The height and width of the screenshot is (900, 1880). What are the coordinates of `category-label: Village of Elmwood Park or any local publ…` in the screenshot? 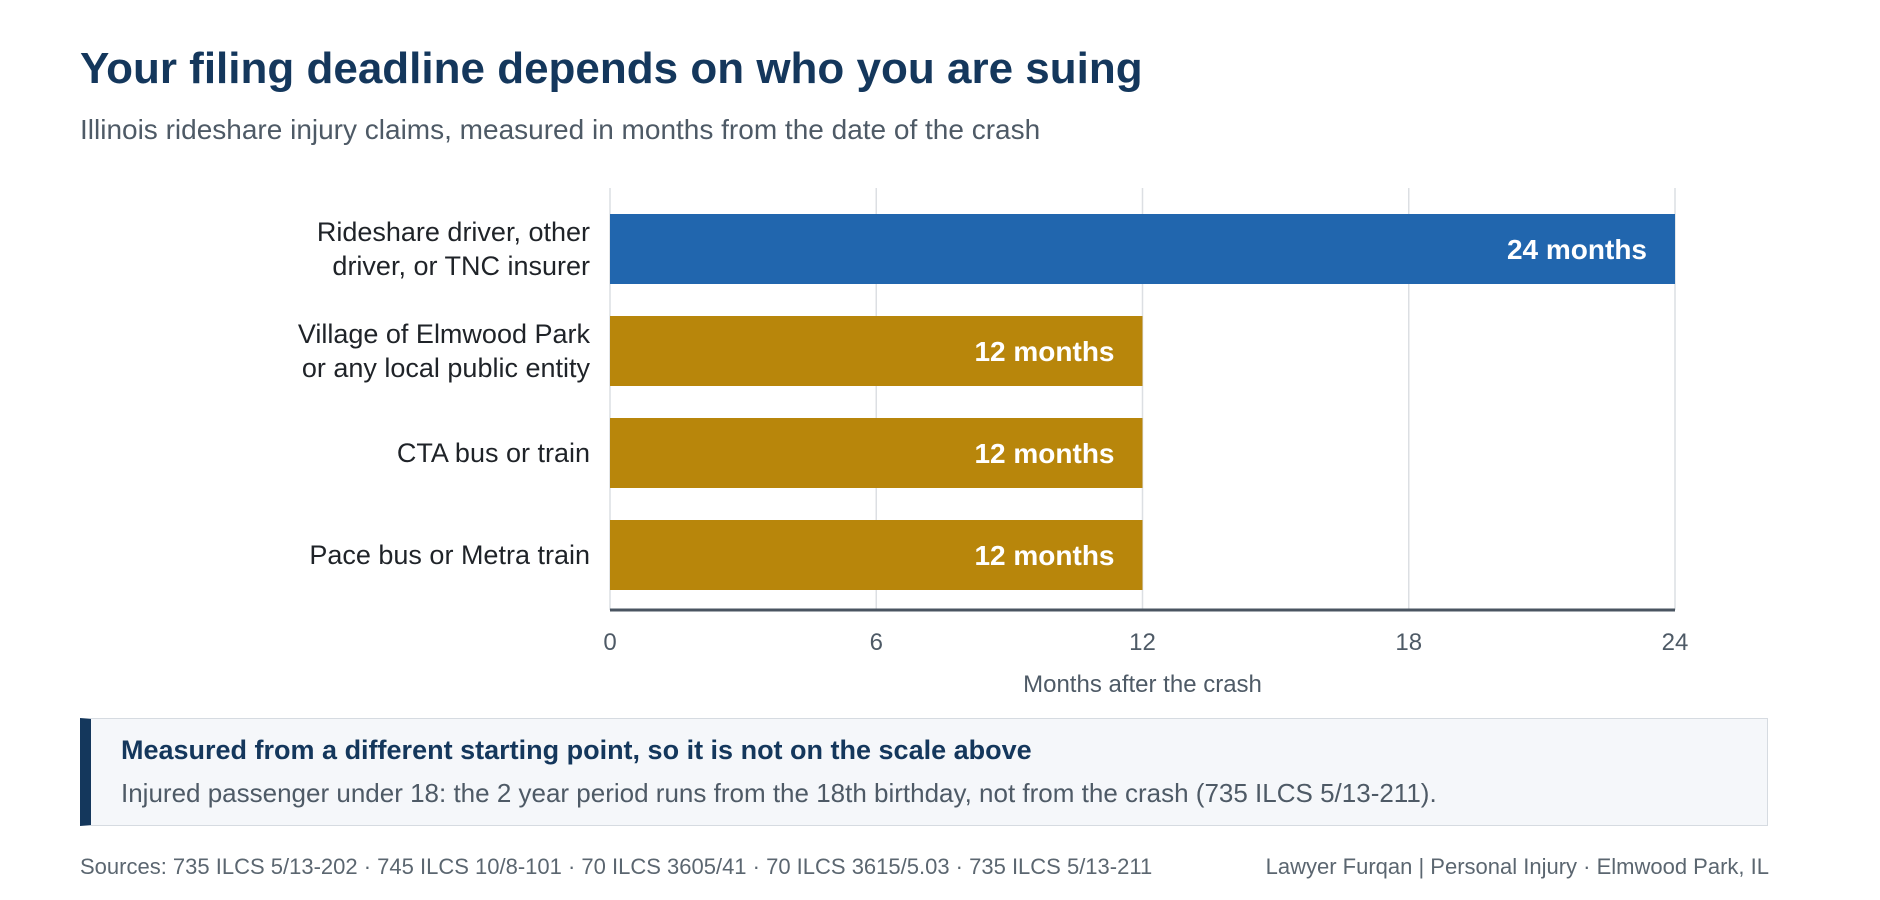 It's located at (444, 351).